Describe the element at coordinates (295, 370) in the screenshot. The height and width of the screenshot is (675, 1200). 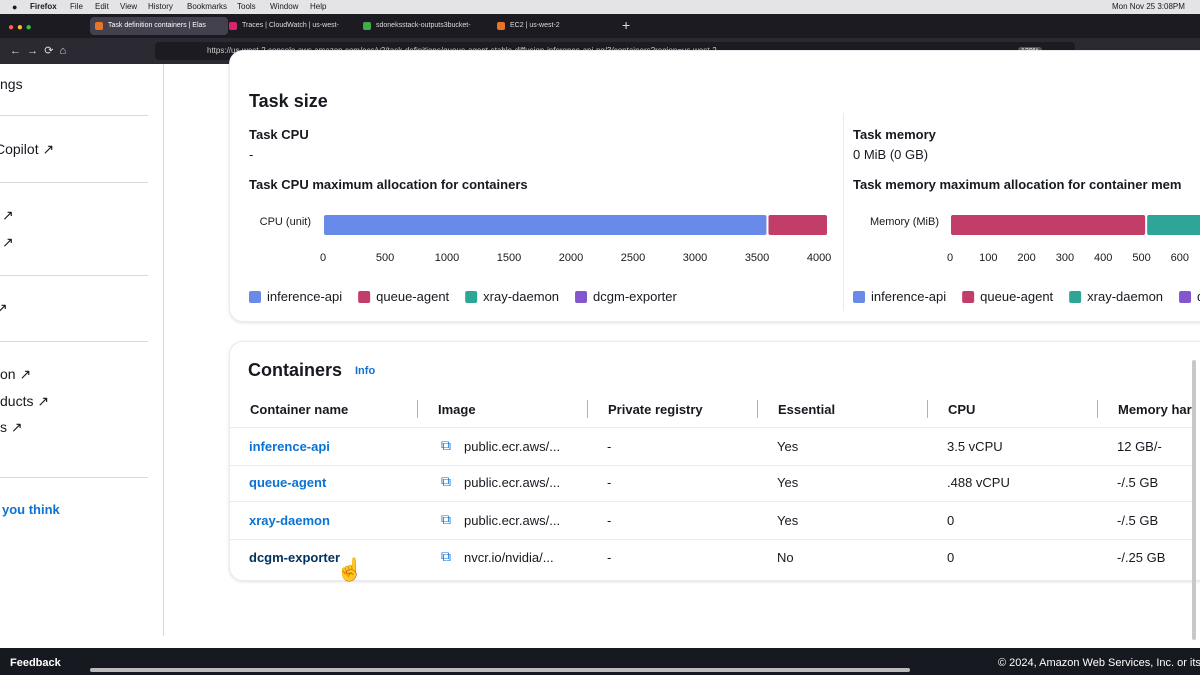
I see `panel-title: Containers` at that location.